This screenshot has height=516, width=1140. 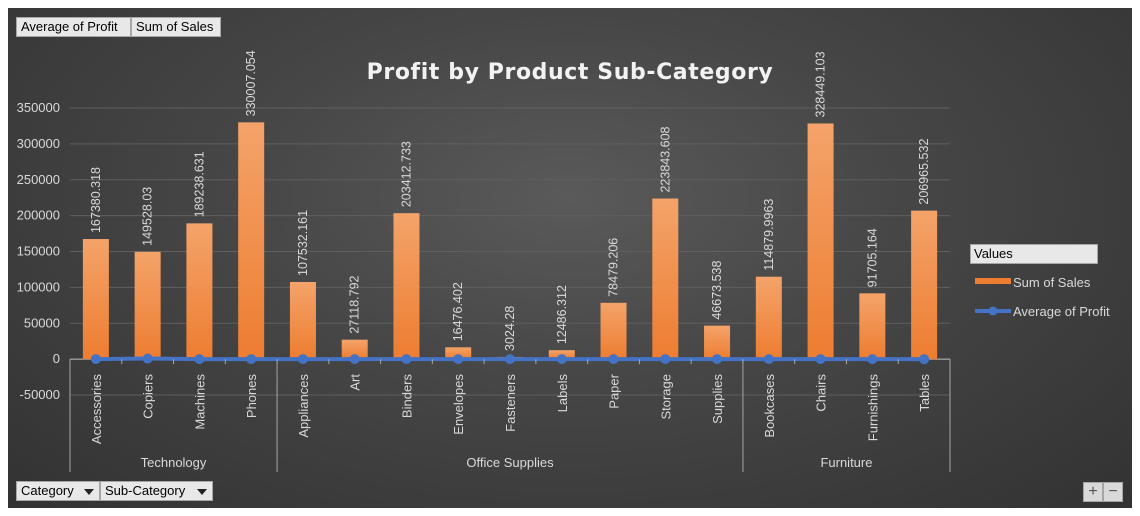 What do you see at coordinates (717, 399) in the screenshot?
I see `x-category-label: Supplies` at bounding box center [717, 399].